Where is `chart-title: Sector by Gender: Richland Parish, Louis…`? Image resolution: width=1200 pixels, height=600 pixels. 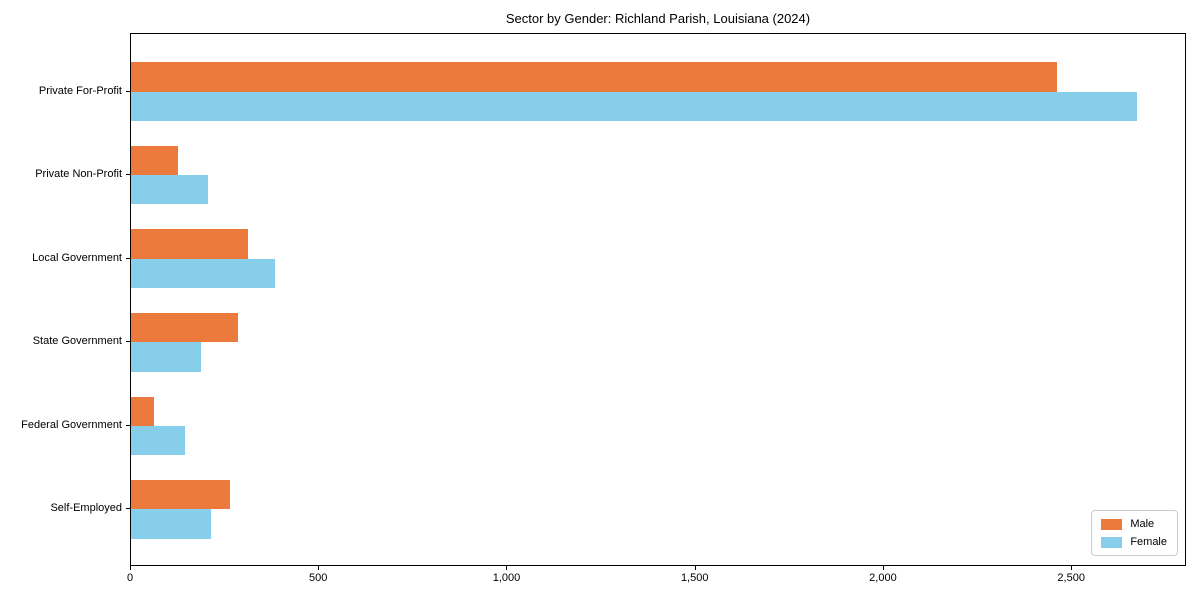 chart-title: Sector by Gender: Richland Parish, Louis… is located at coordinates (658, 18).